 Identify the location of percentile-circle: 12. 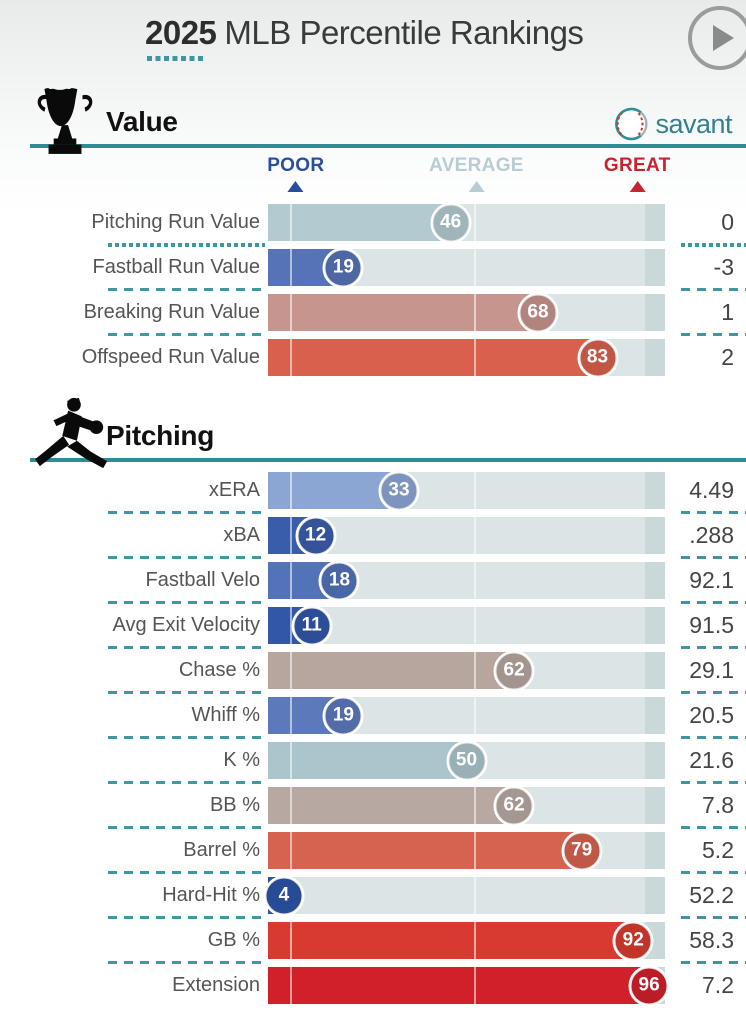
(316, 535).